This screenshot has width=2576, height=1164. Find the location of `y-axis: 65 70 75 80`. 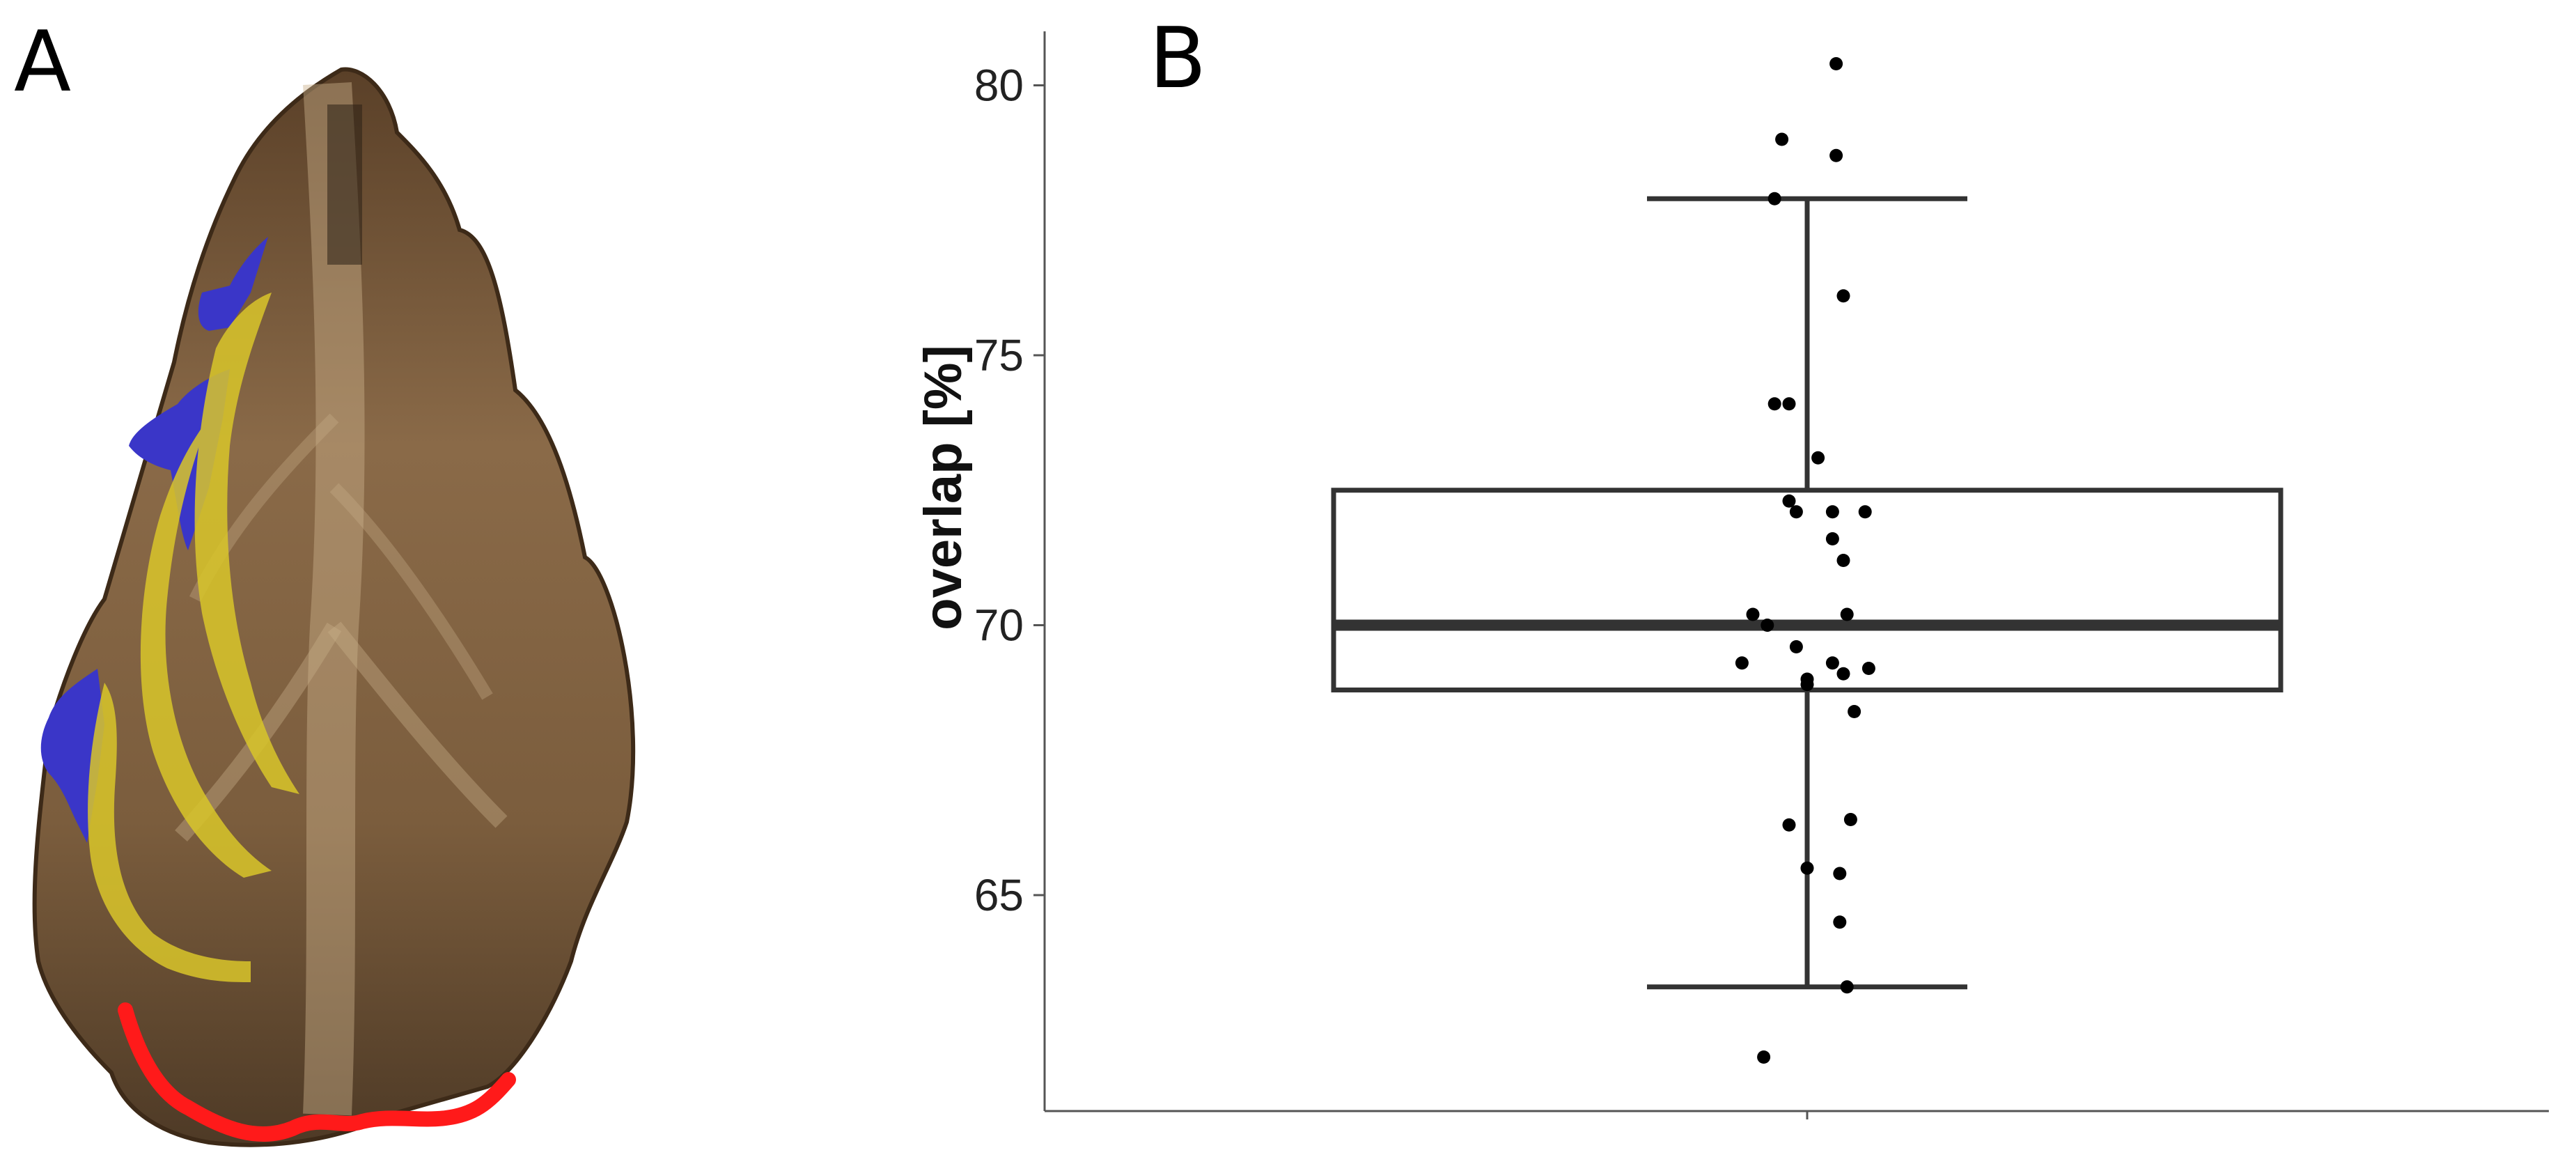

y-axis: 65 70 75 80 is located at coordinates (1010, 571).